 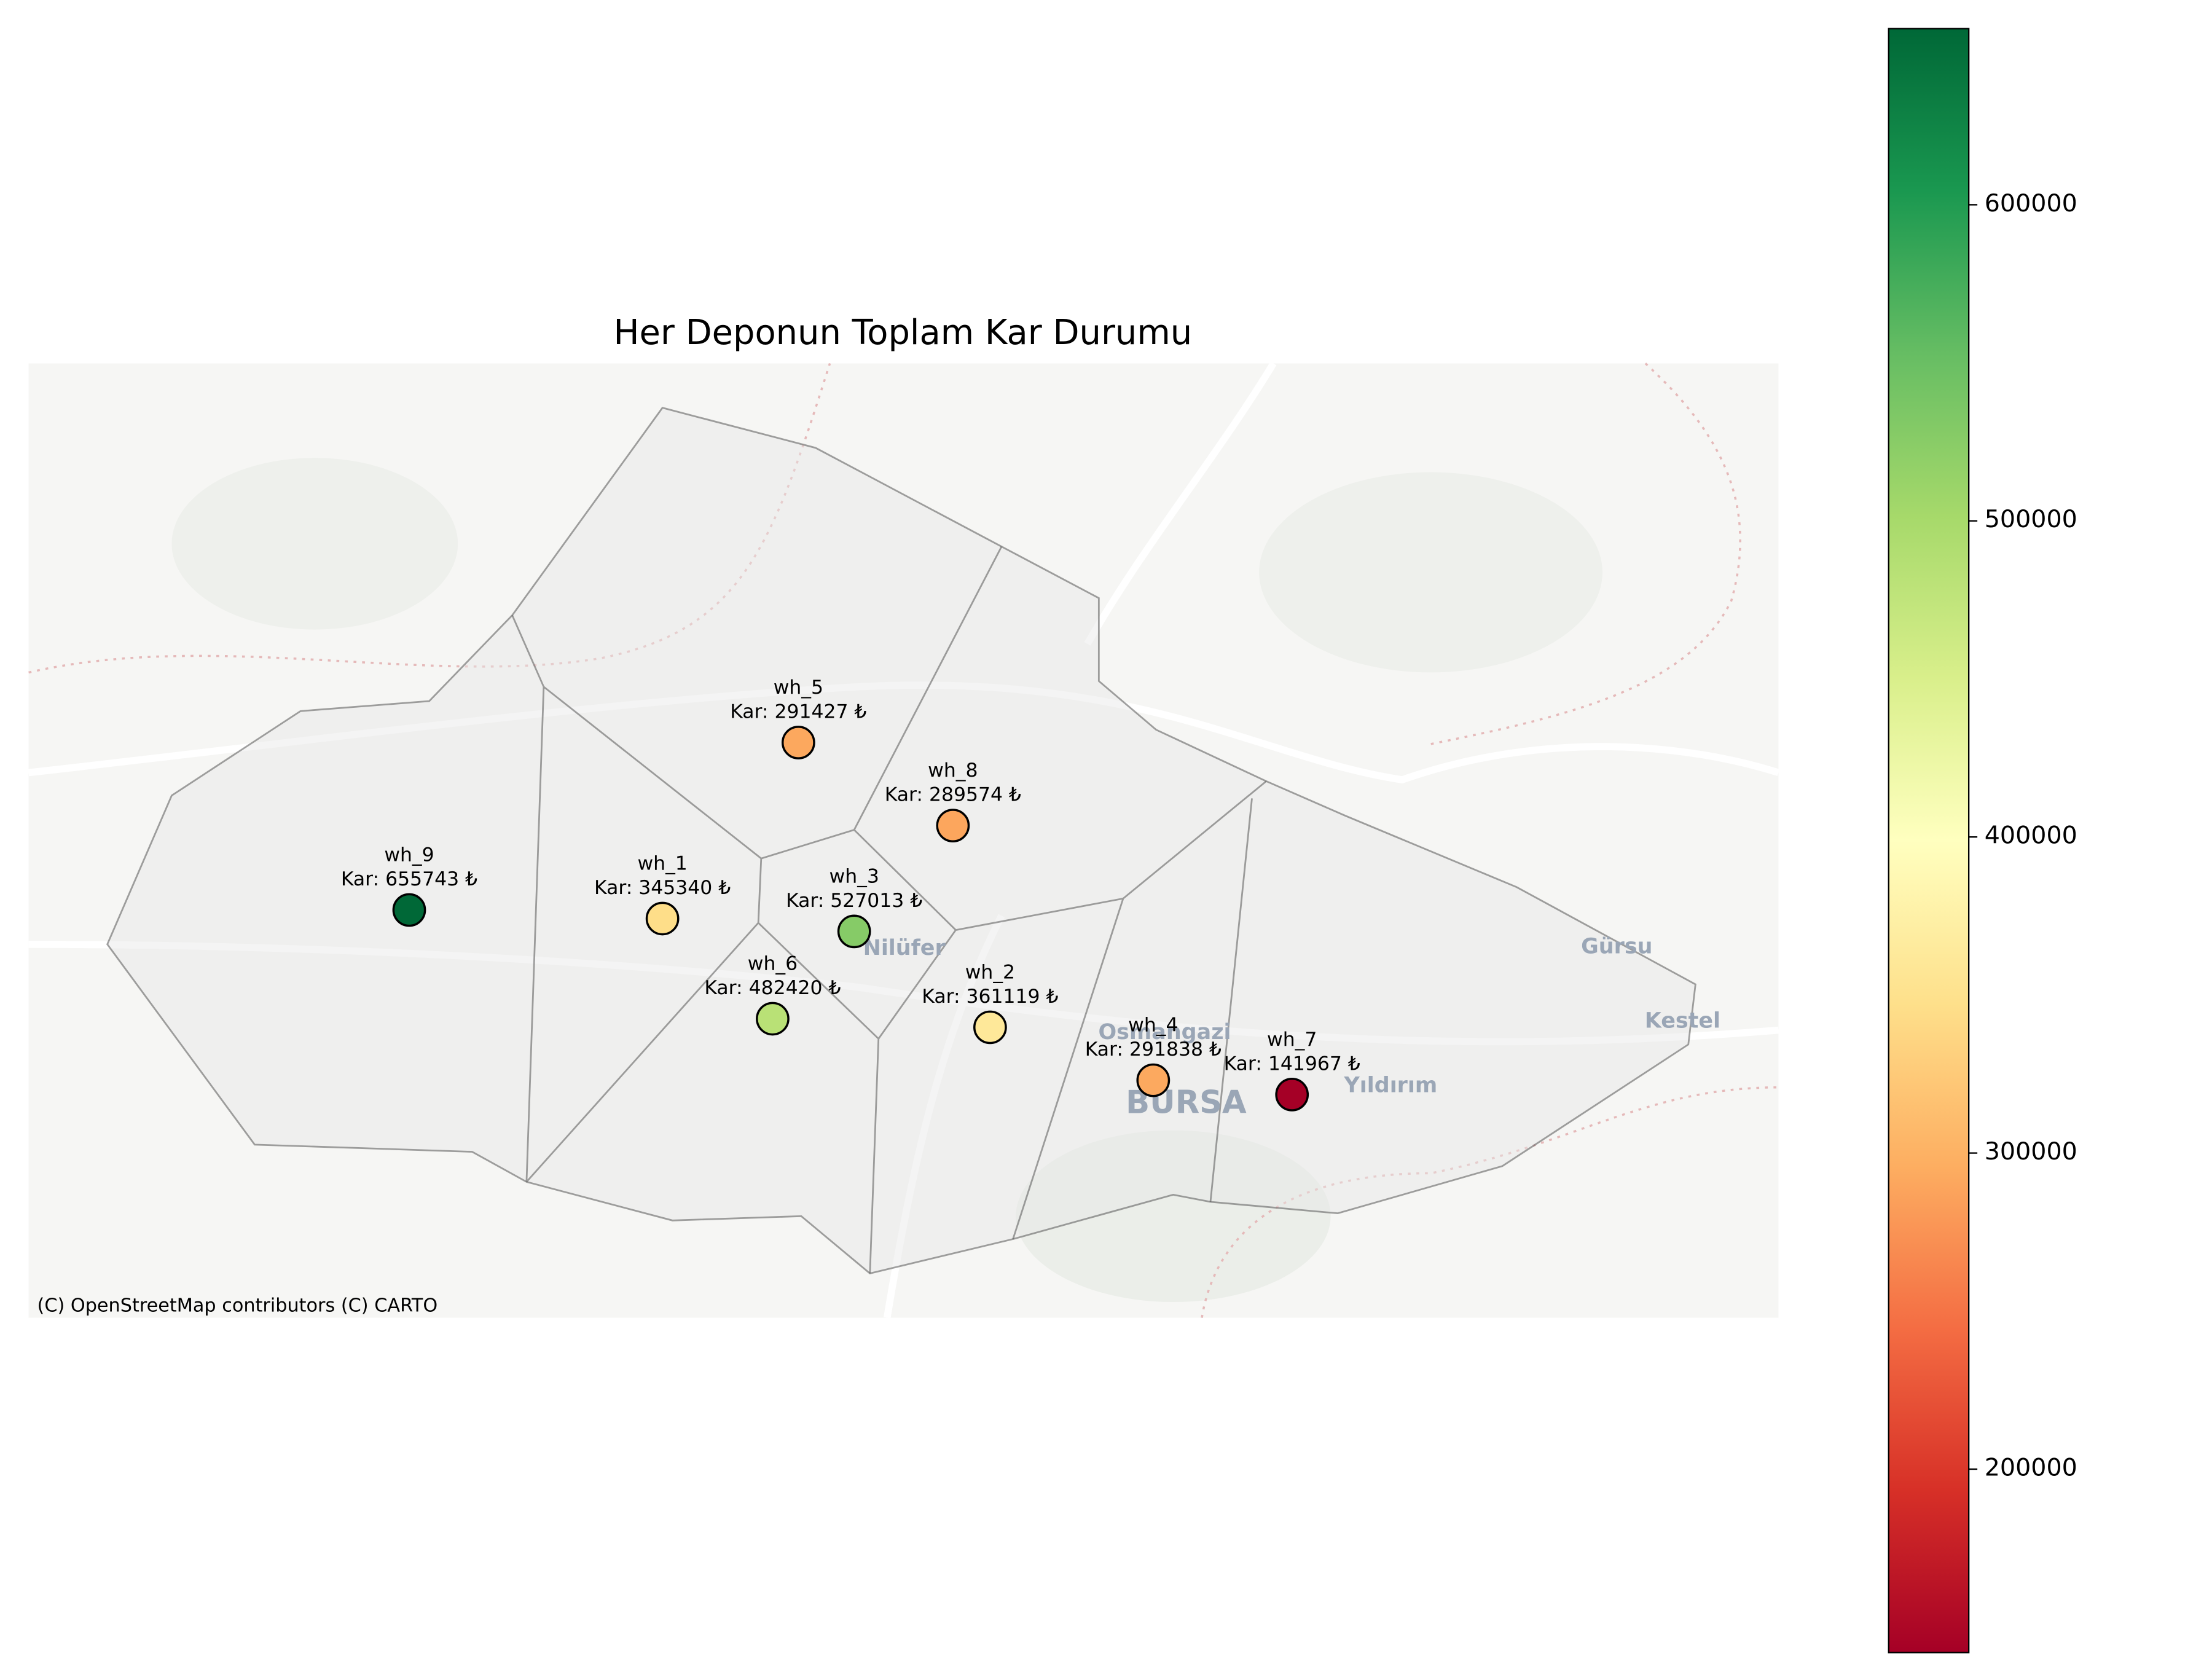 I want to click on cell-edges, so click(x=889, y=910).